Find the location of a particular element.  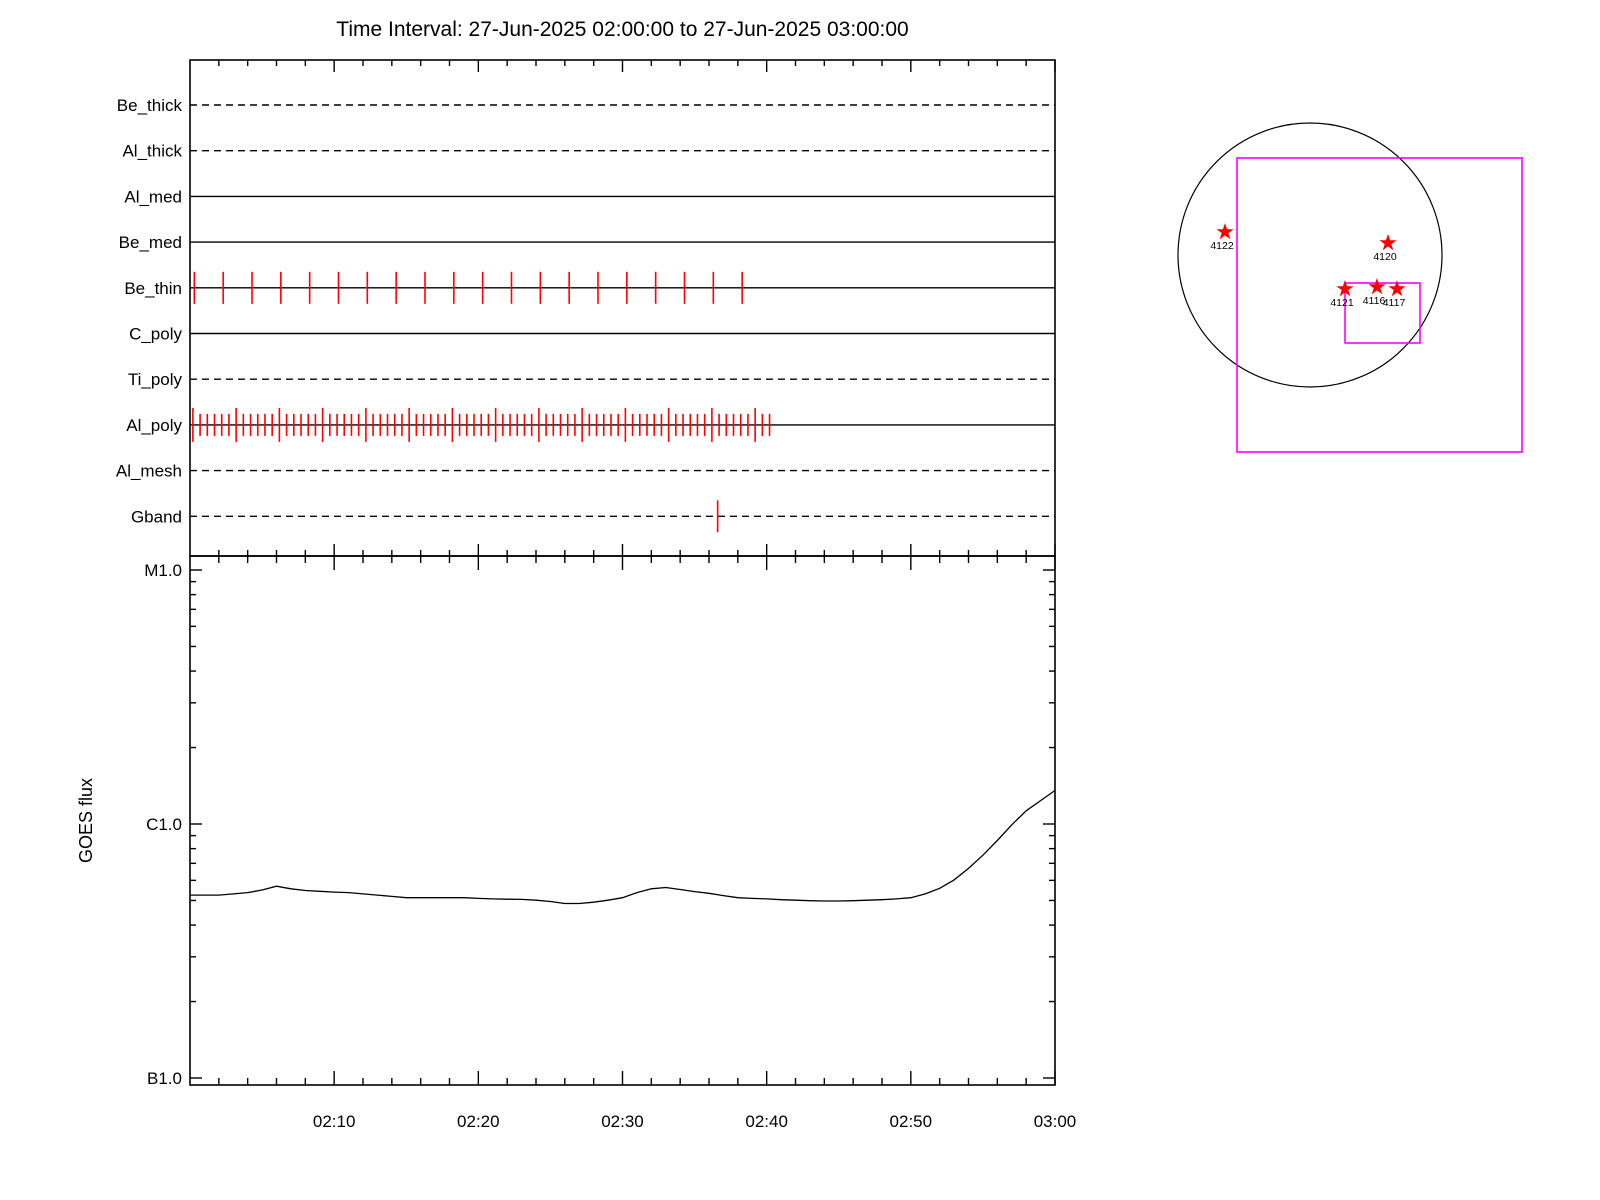

filter-row-label: Al_mesh is located at coordinates (149, 471).